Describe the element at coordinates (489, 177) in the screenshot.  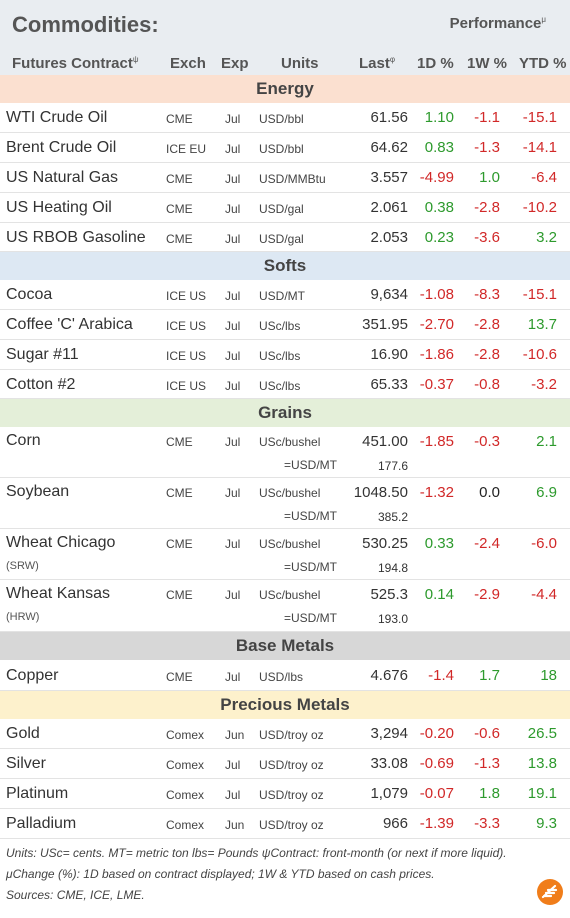
I see `row-change-1w: 1.0` at that location.